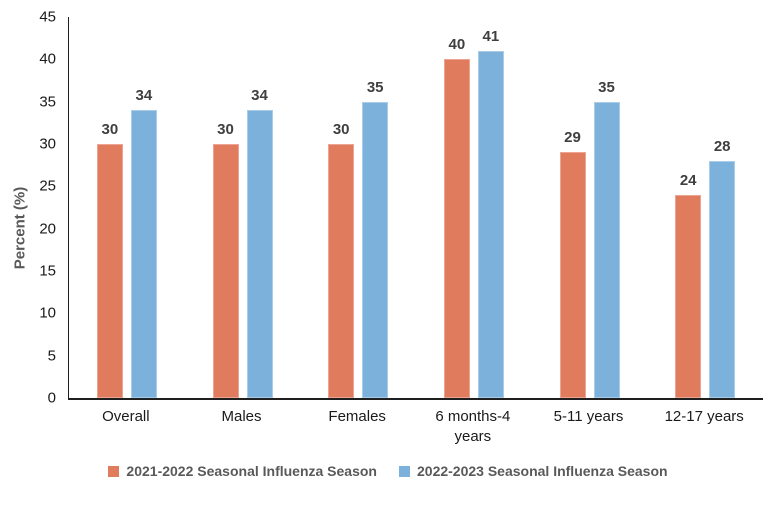  Describe the element at coordinates (705, 207) in the screenshot. I see `bar-group: 24 28` at that location.